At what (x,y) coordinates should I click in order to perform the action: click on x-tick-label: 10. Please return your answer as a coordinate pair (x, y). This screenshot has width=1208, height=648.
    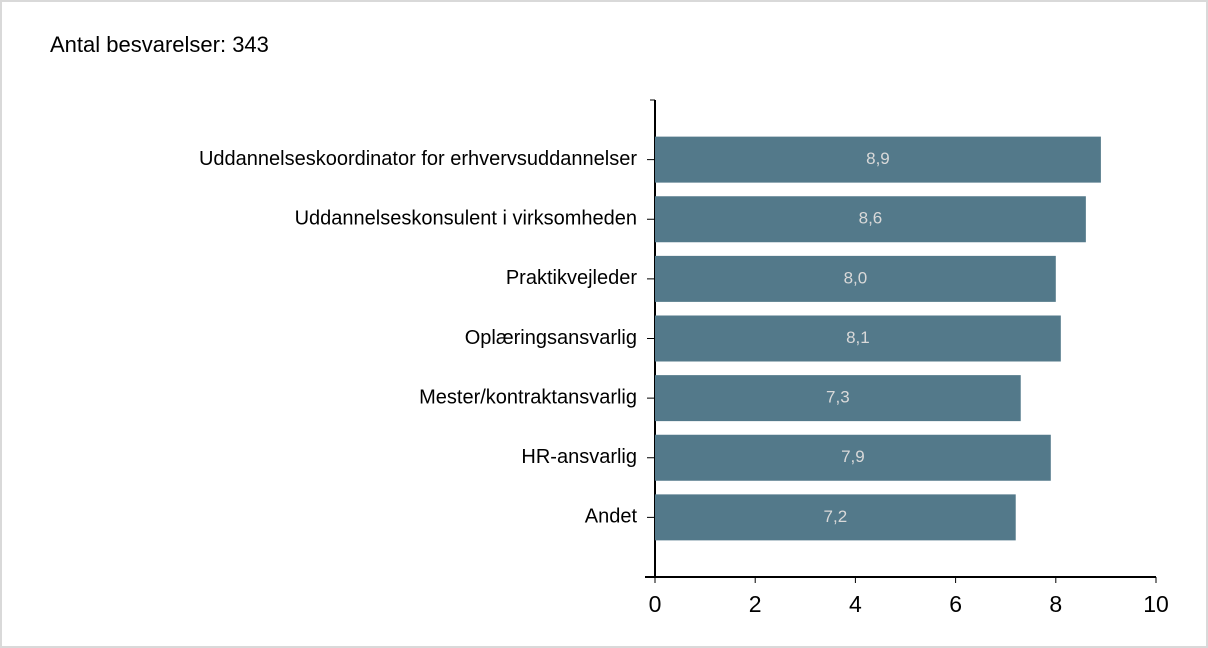
    Looking at the image, I should click on (1156, 604).